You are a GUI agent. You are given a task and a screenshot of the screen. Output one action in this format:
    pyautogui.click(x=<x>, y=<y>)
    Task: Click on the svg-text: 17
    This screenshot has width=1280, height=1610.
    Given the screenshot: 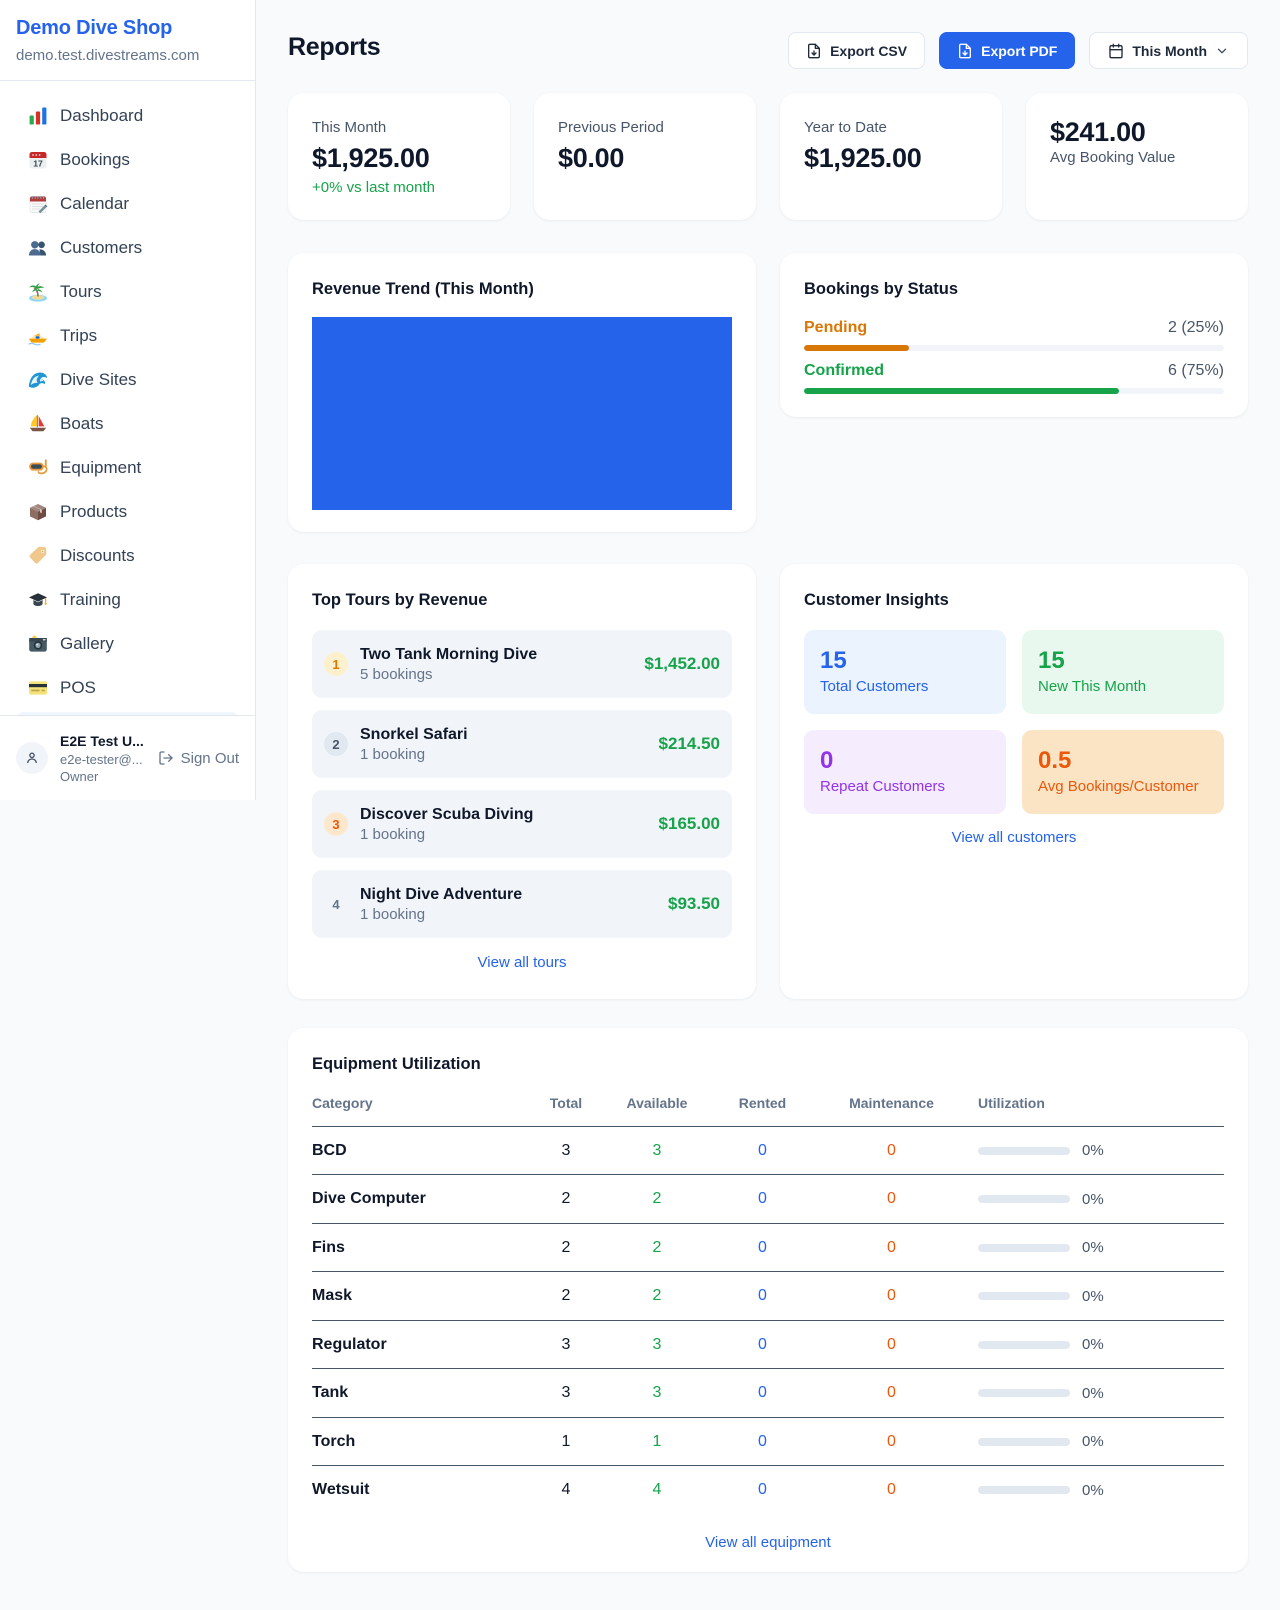 What is the action you would take?
    pyautogui.click(x=38, y=163)
    